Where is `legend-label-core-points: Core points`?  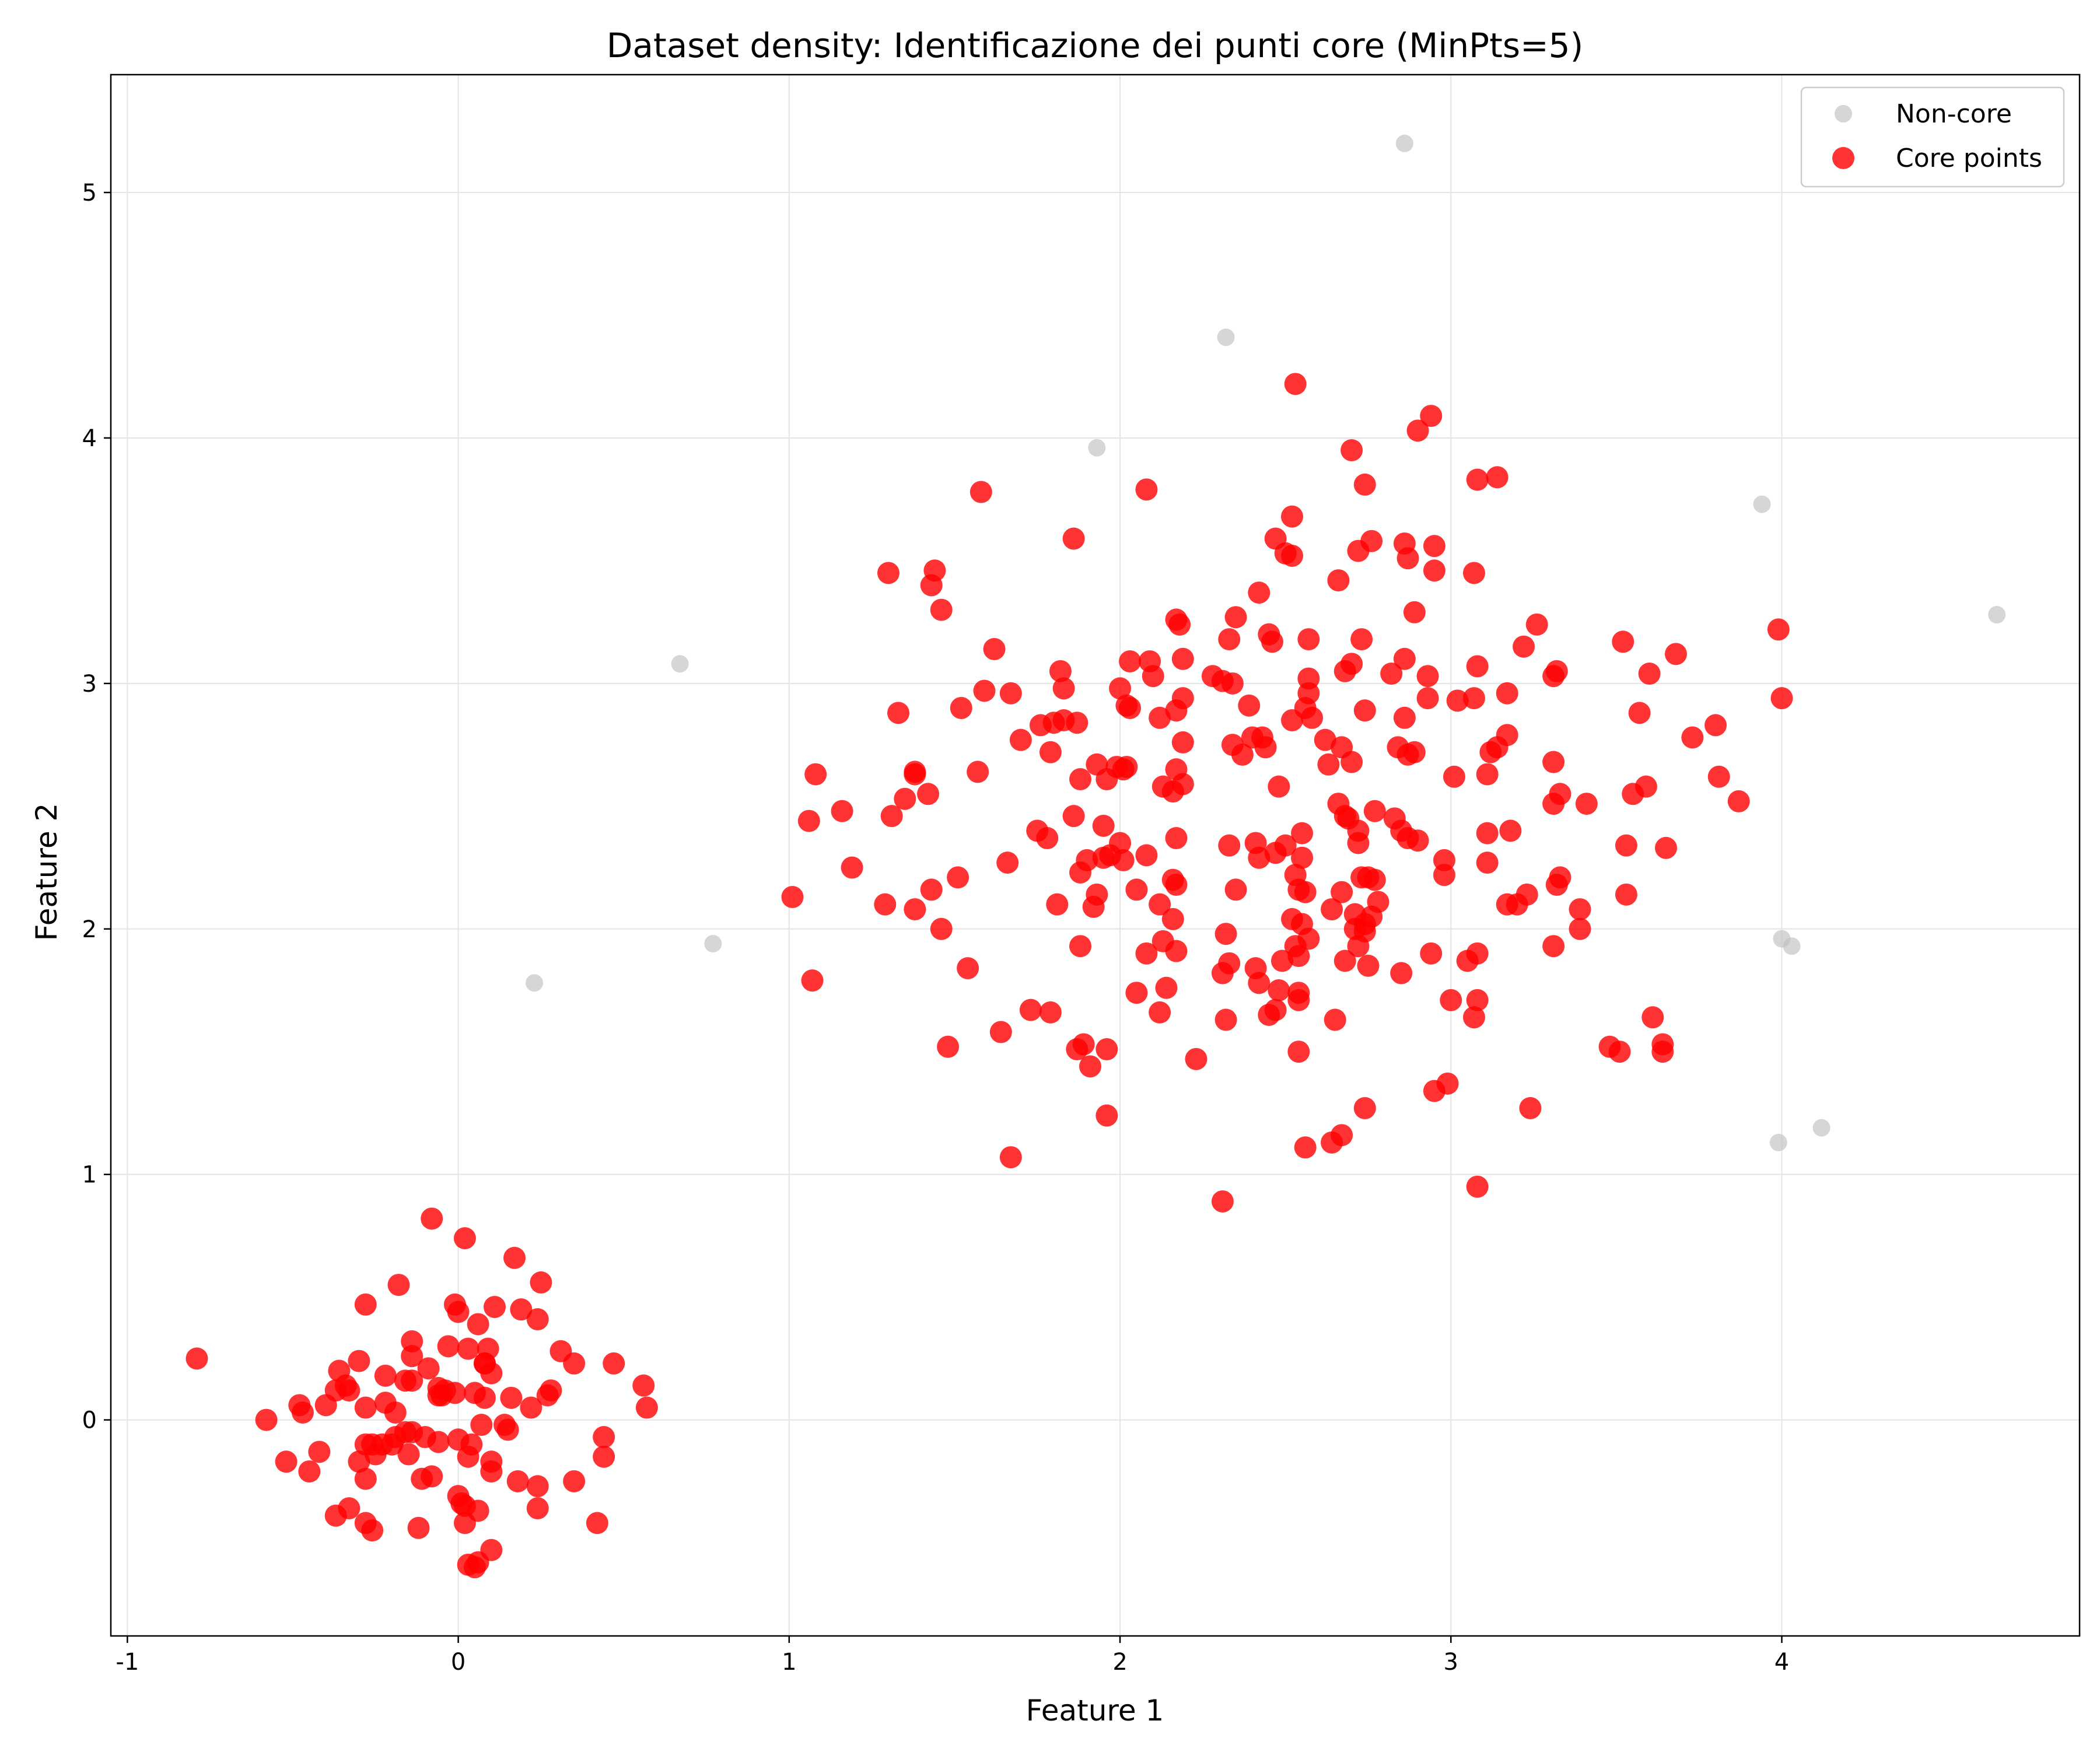 legend-label-core-points: Core points is located at coordinates (1969, 158).